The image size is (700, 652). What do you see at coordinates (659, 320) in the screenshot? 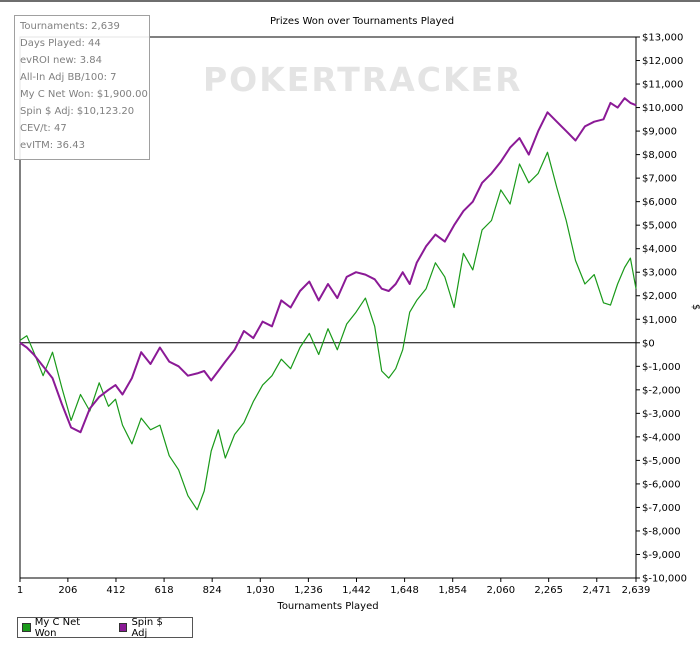
I see `y-tick-label: $1,000` at bounding box center [659, 320].